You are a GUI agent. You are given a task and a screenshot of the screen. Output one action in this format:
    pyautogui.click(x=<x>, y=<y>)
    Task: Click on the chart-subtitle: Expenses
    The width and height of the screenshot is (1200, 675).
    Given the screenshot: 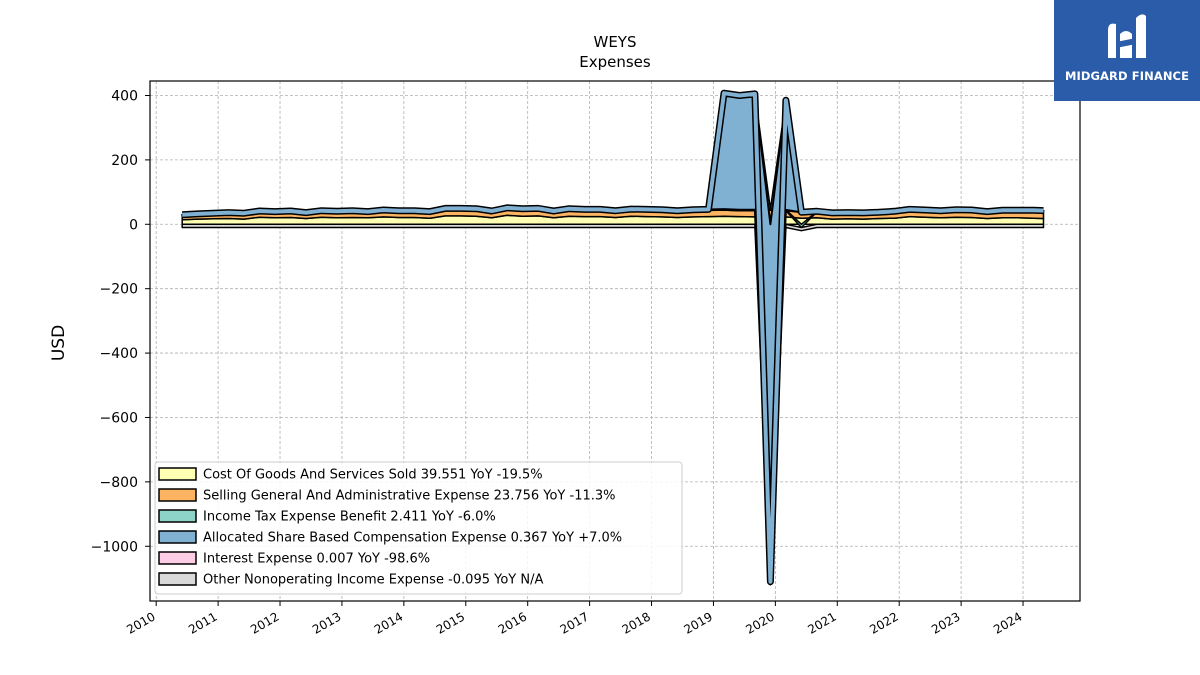 What is the action you would take?
    pyautogui.click(x=615, y=62)
    